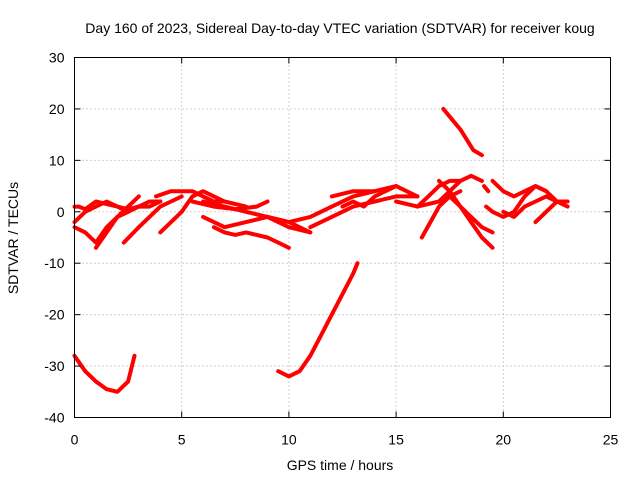 The image size is (640, 480). What do you see at coordinates (289, 440) in the screenshot?
I see `x-tick-label: 10` at bounding box center [289, 440].